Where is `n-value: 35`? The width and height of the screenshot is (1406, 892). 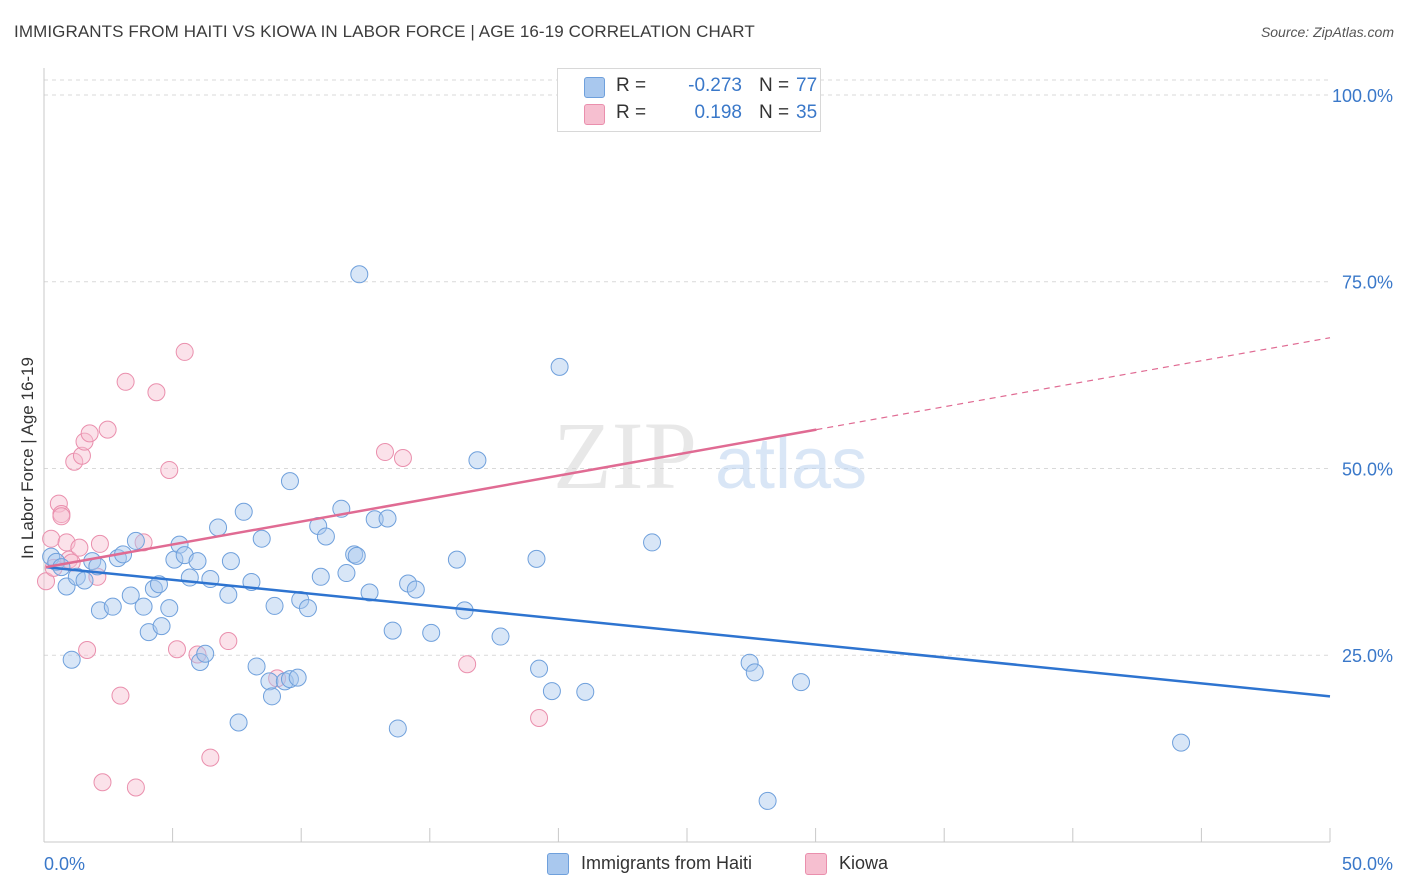 n-value: 35 is located at coordinates (807, 112).